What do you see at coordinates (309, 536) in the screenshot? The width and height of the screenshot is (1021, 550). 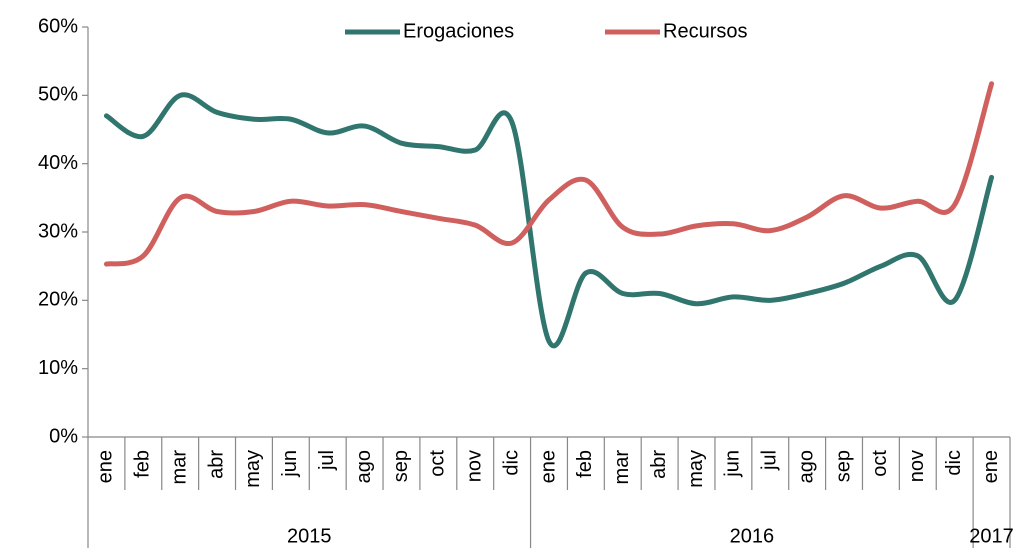 I see `group-label: 2015` at bounding box center [309, 536].